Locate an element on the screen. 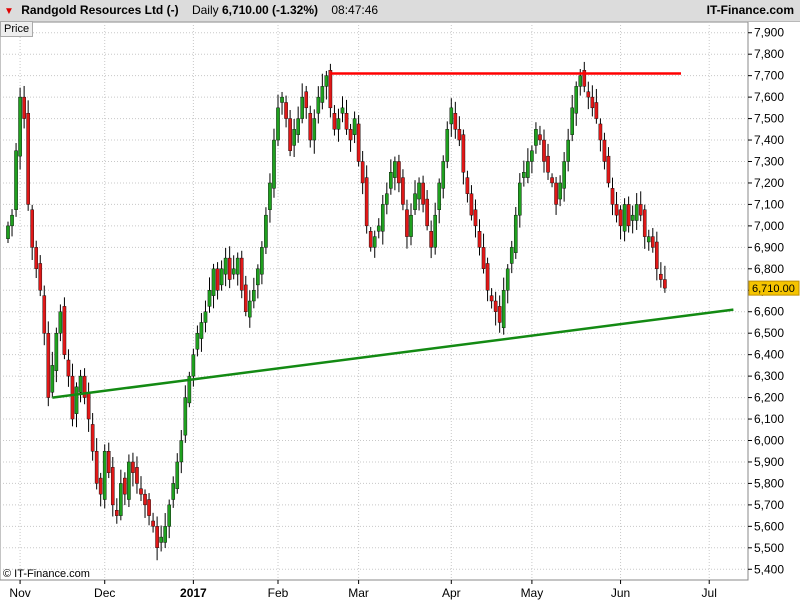  y-tick-label: 6,900 is located at coordinates (769, 247).